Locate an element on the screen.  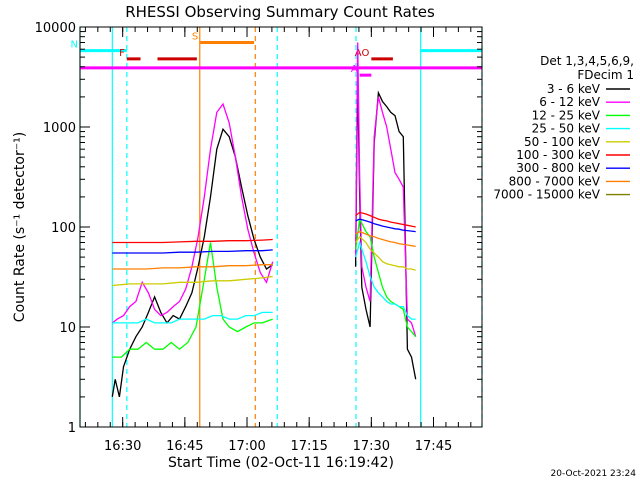
x-tick-label: 17:45 is located at coordinates (433, 446).